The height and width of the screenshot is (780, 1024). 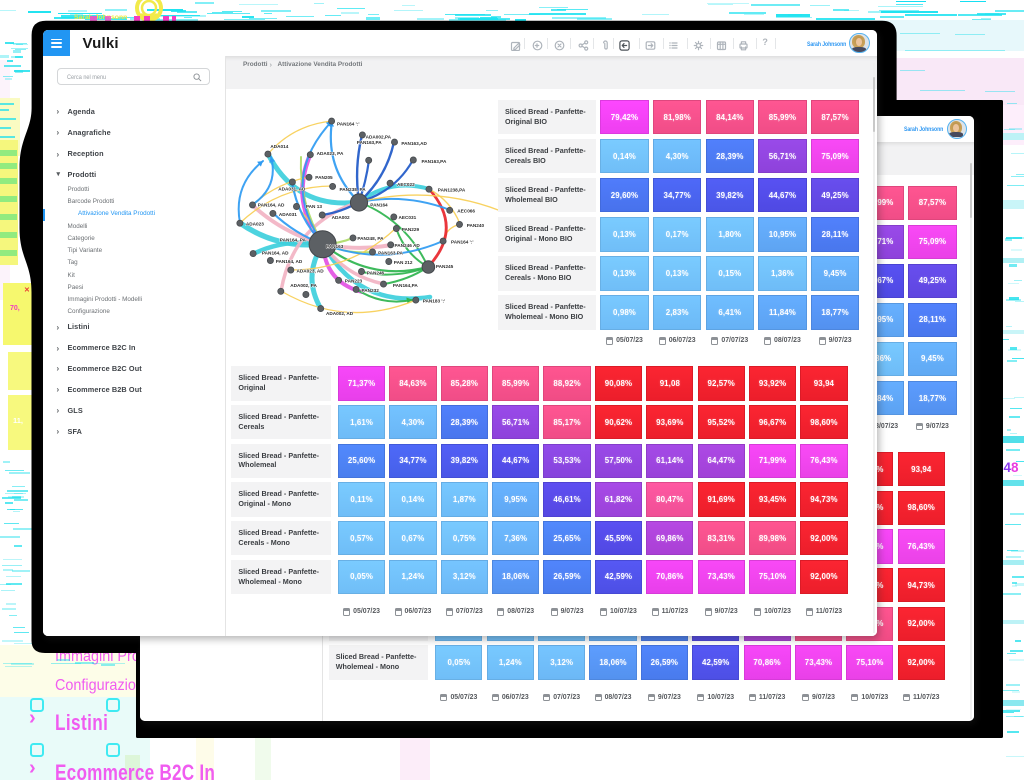 I want to click on svg-text: ADA002, AD, so click(x=340, y=313).